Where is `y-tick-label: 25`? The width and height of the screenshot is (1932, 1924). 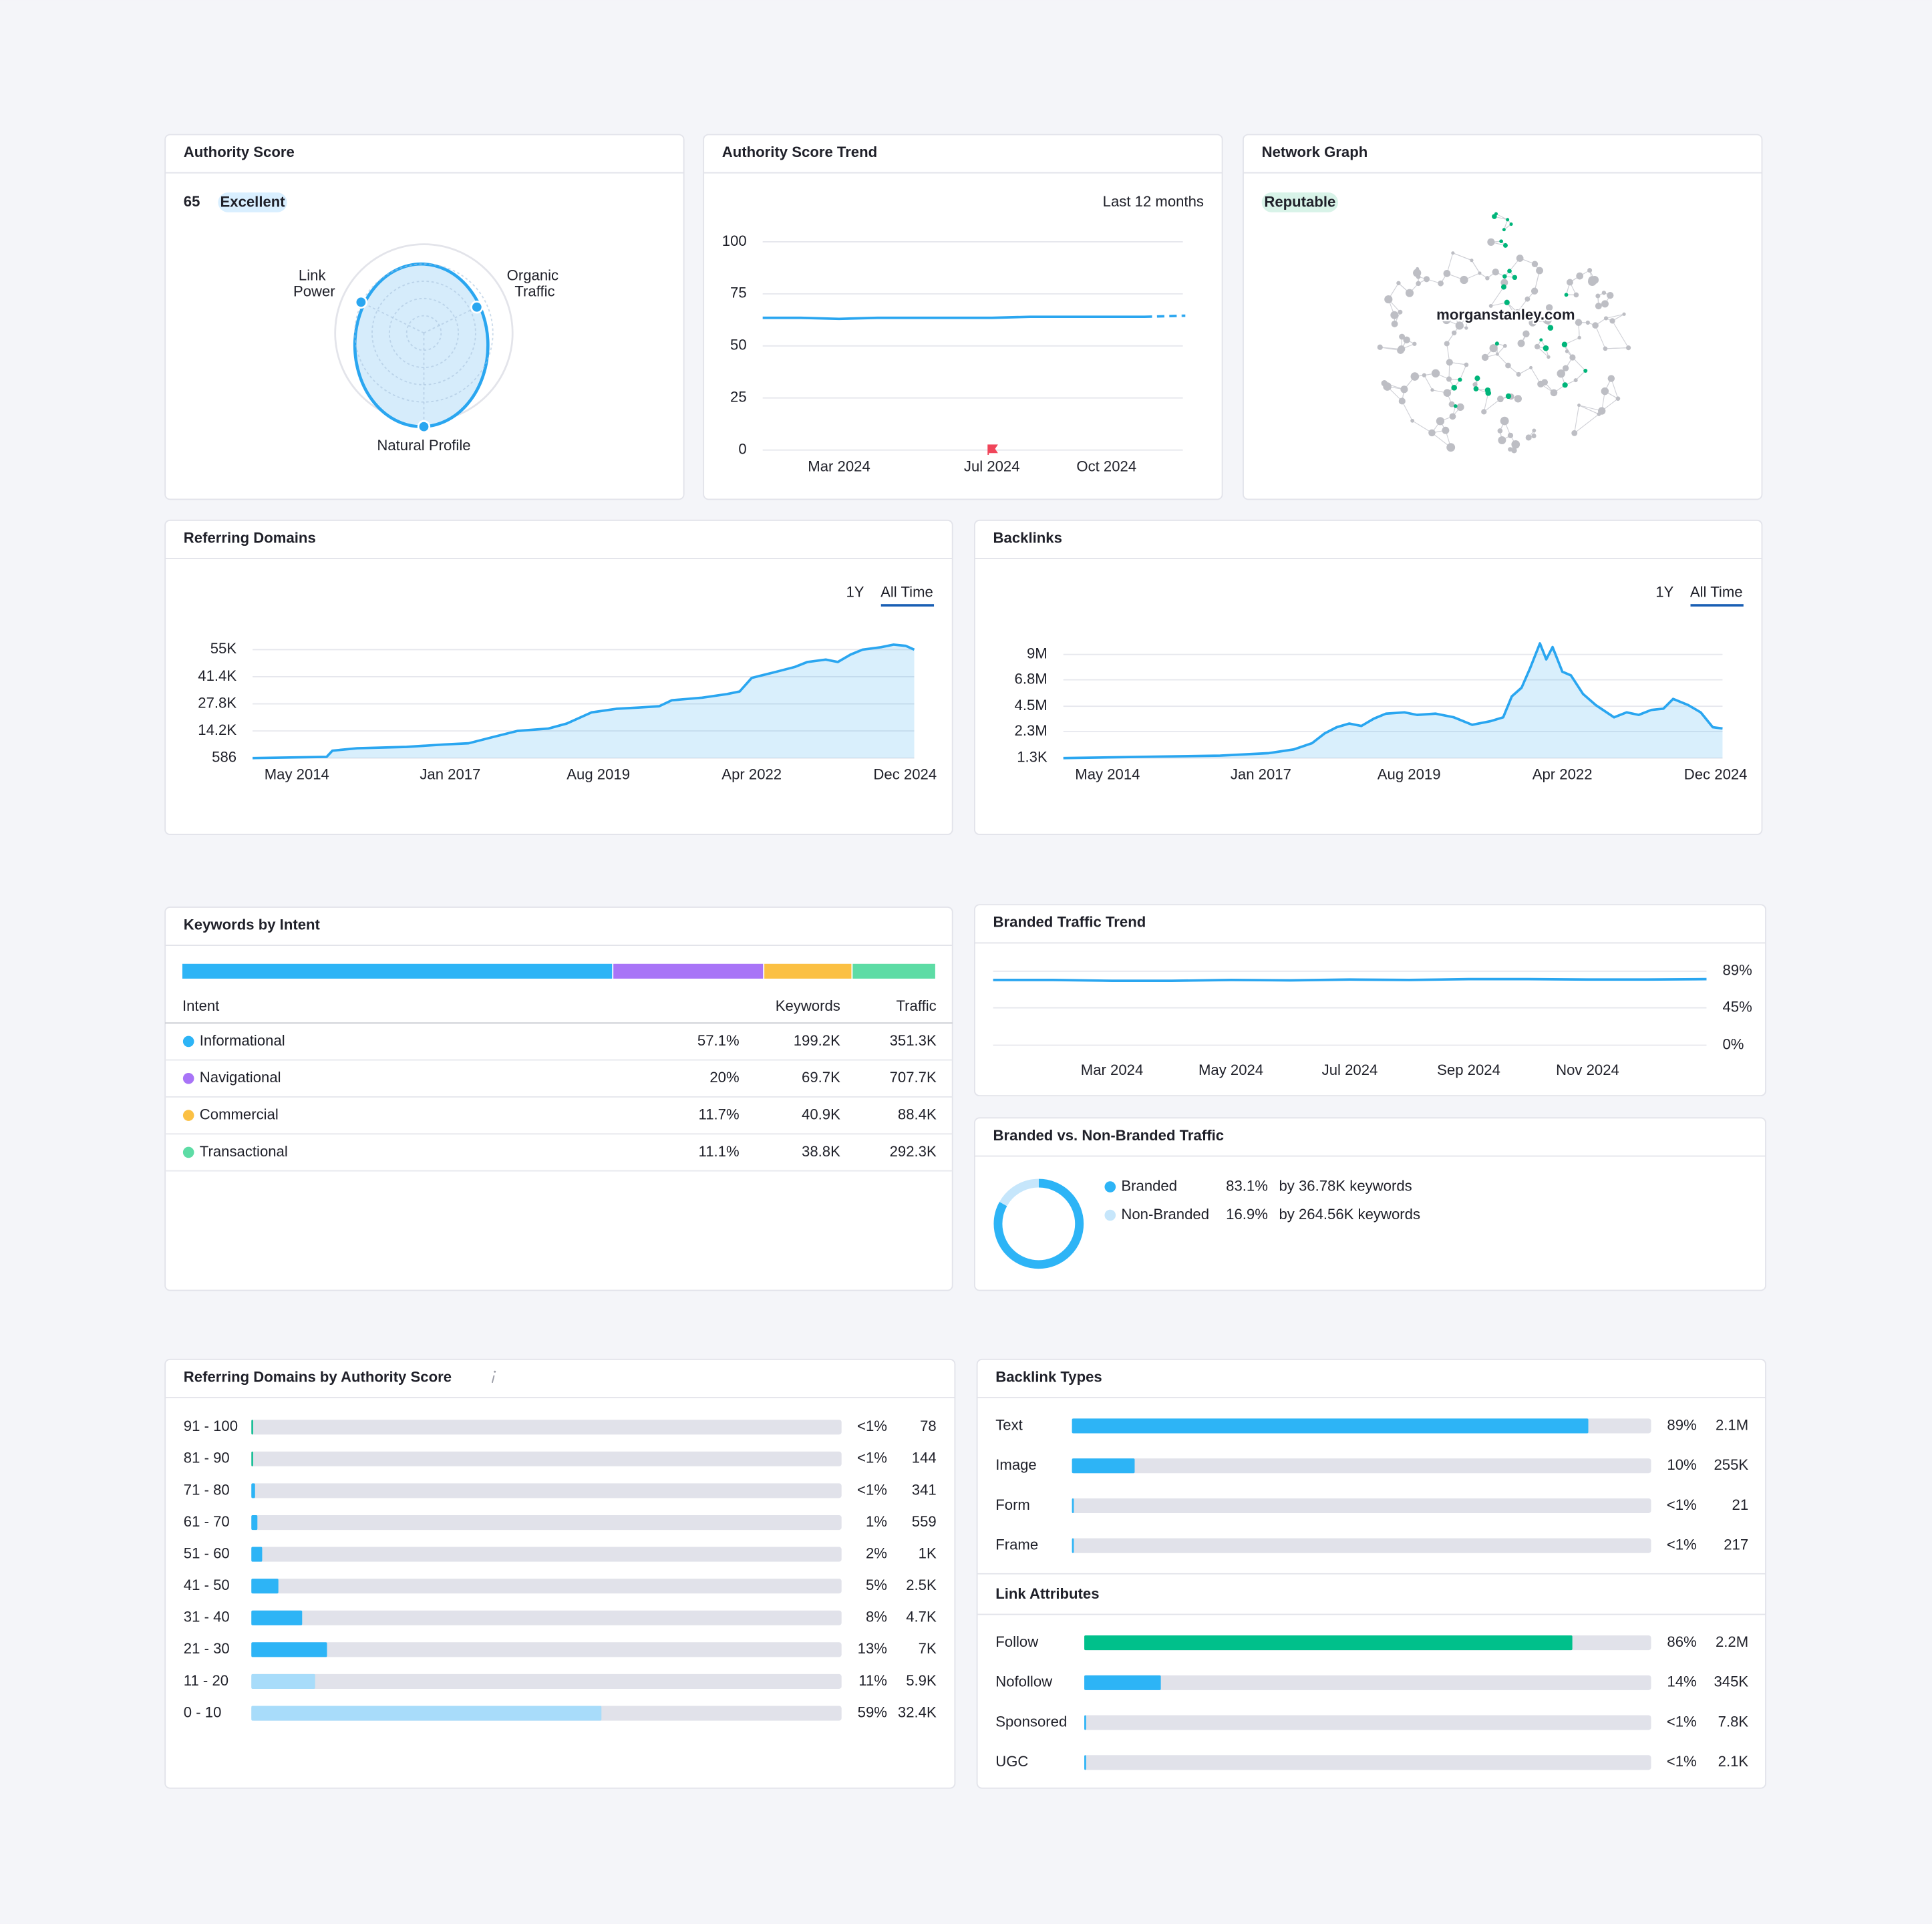
y-tick-label: 25 is located at coordinates (738, 397).